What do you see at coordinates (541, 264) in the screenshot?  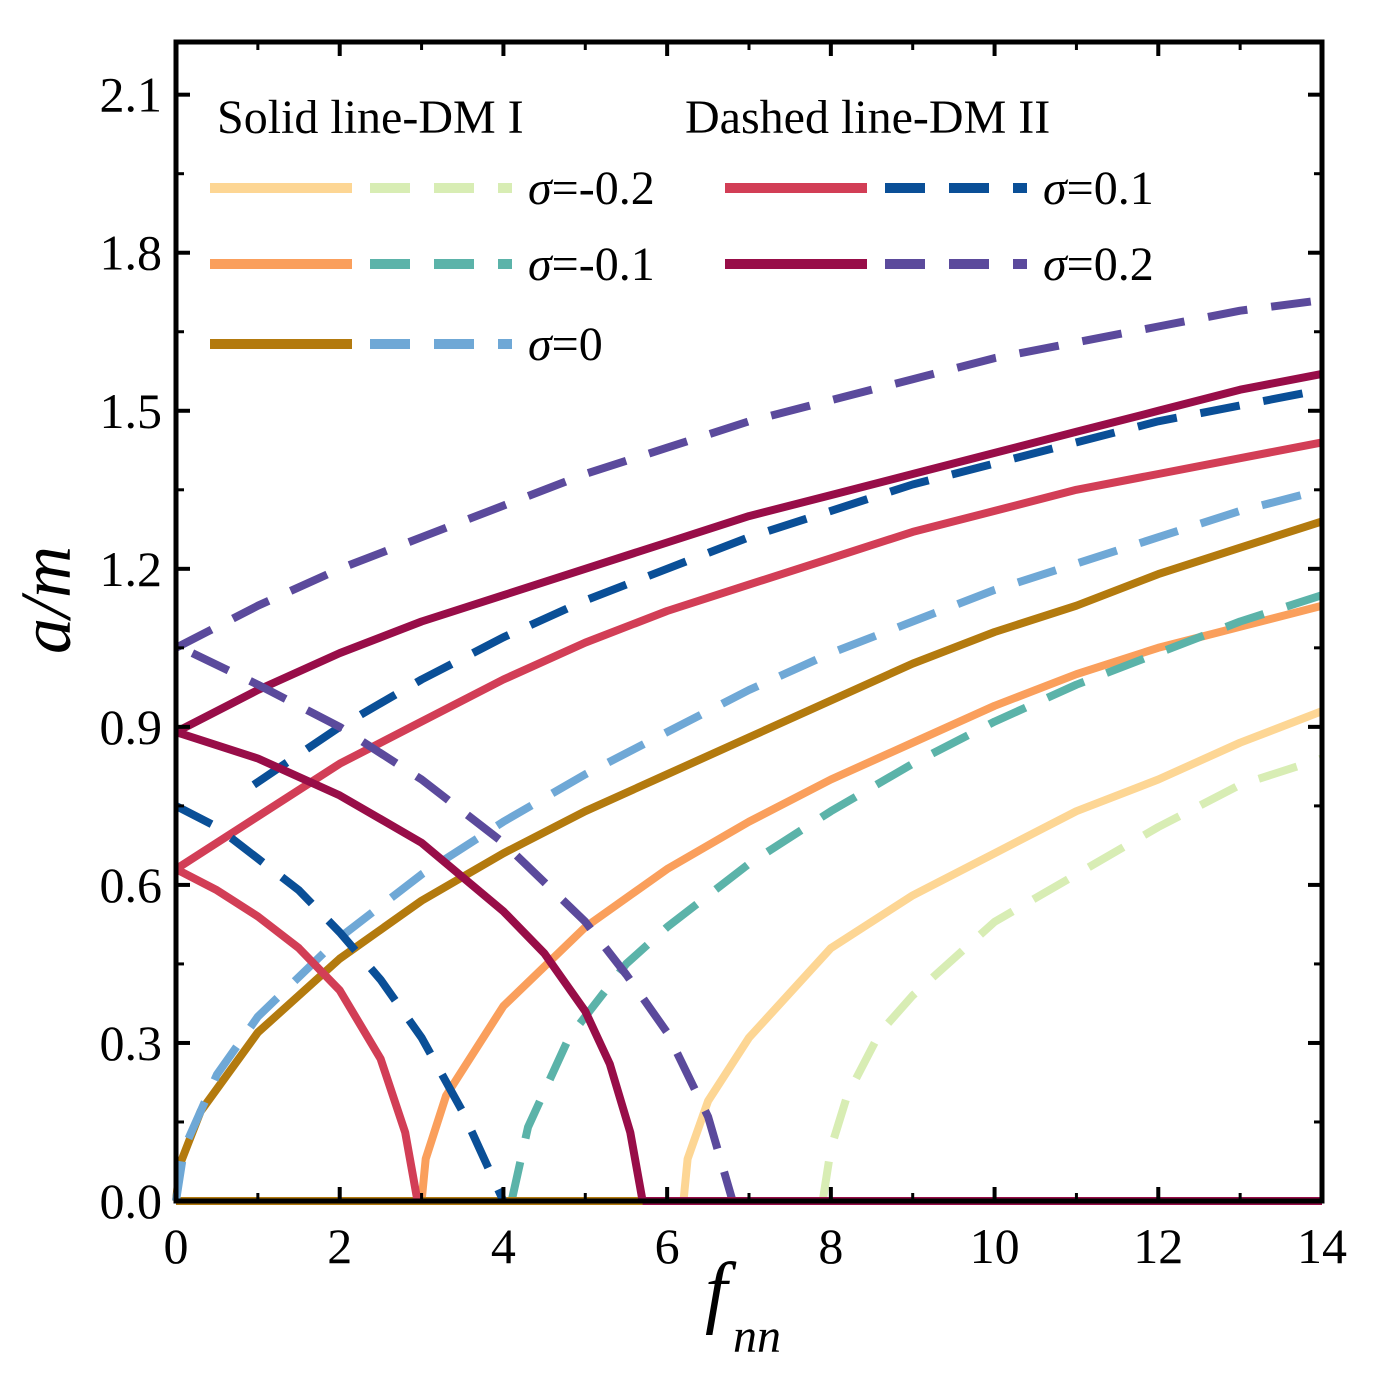 I see `legend-sigma-symbol-1: σ` at bounding box center [541, 264].